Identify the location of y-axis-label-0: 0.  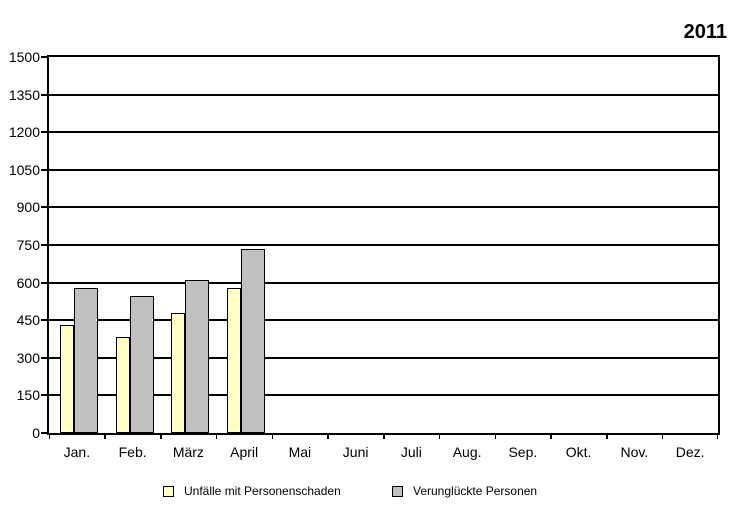
(36, 433).